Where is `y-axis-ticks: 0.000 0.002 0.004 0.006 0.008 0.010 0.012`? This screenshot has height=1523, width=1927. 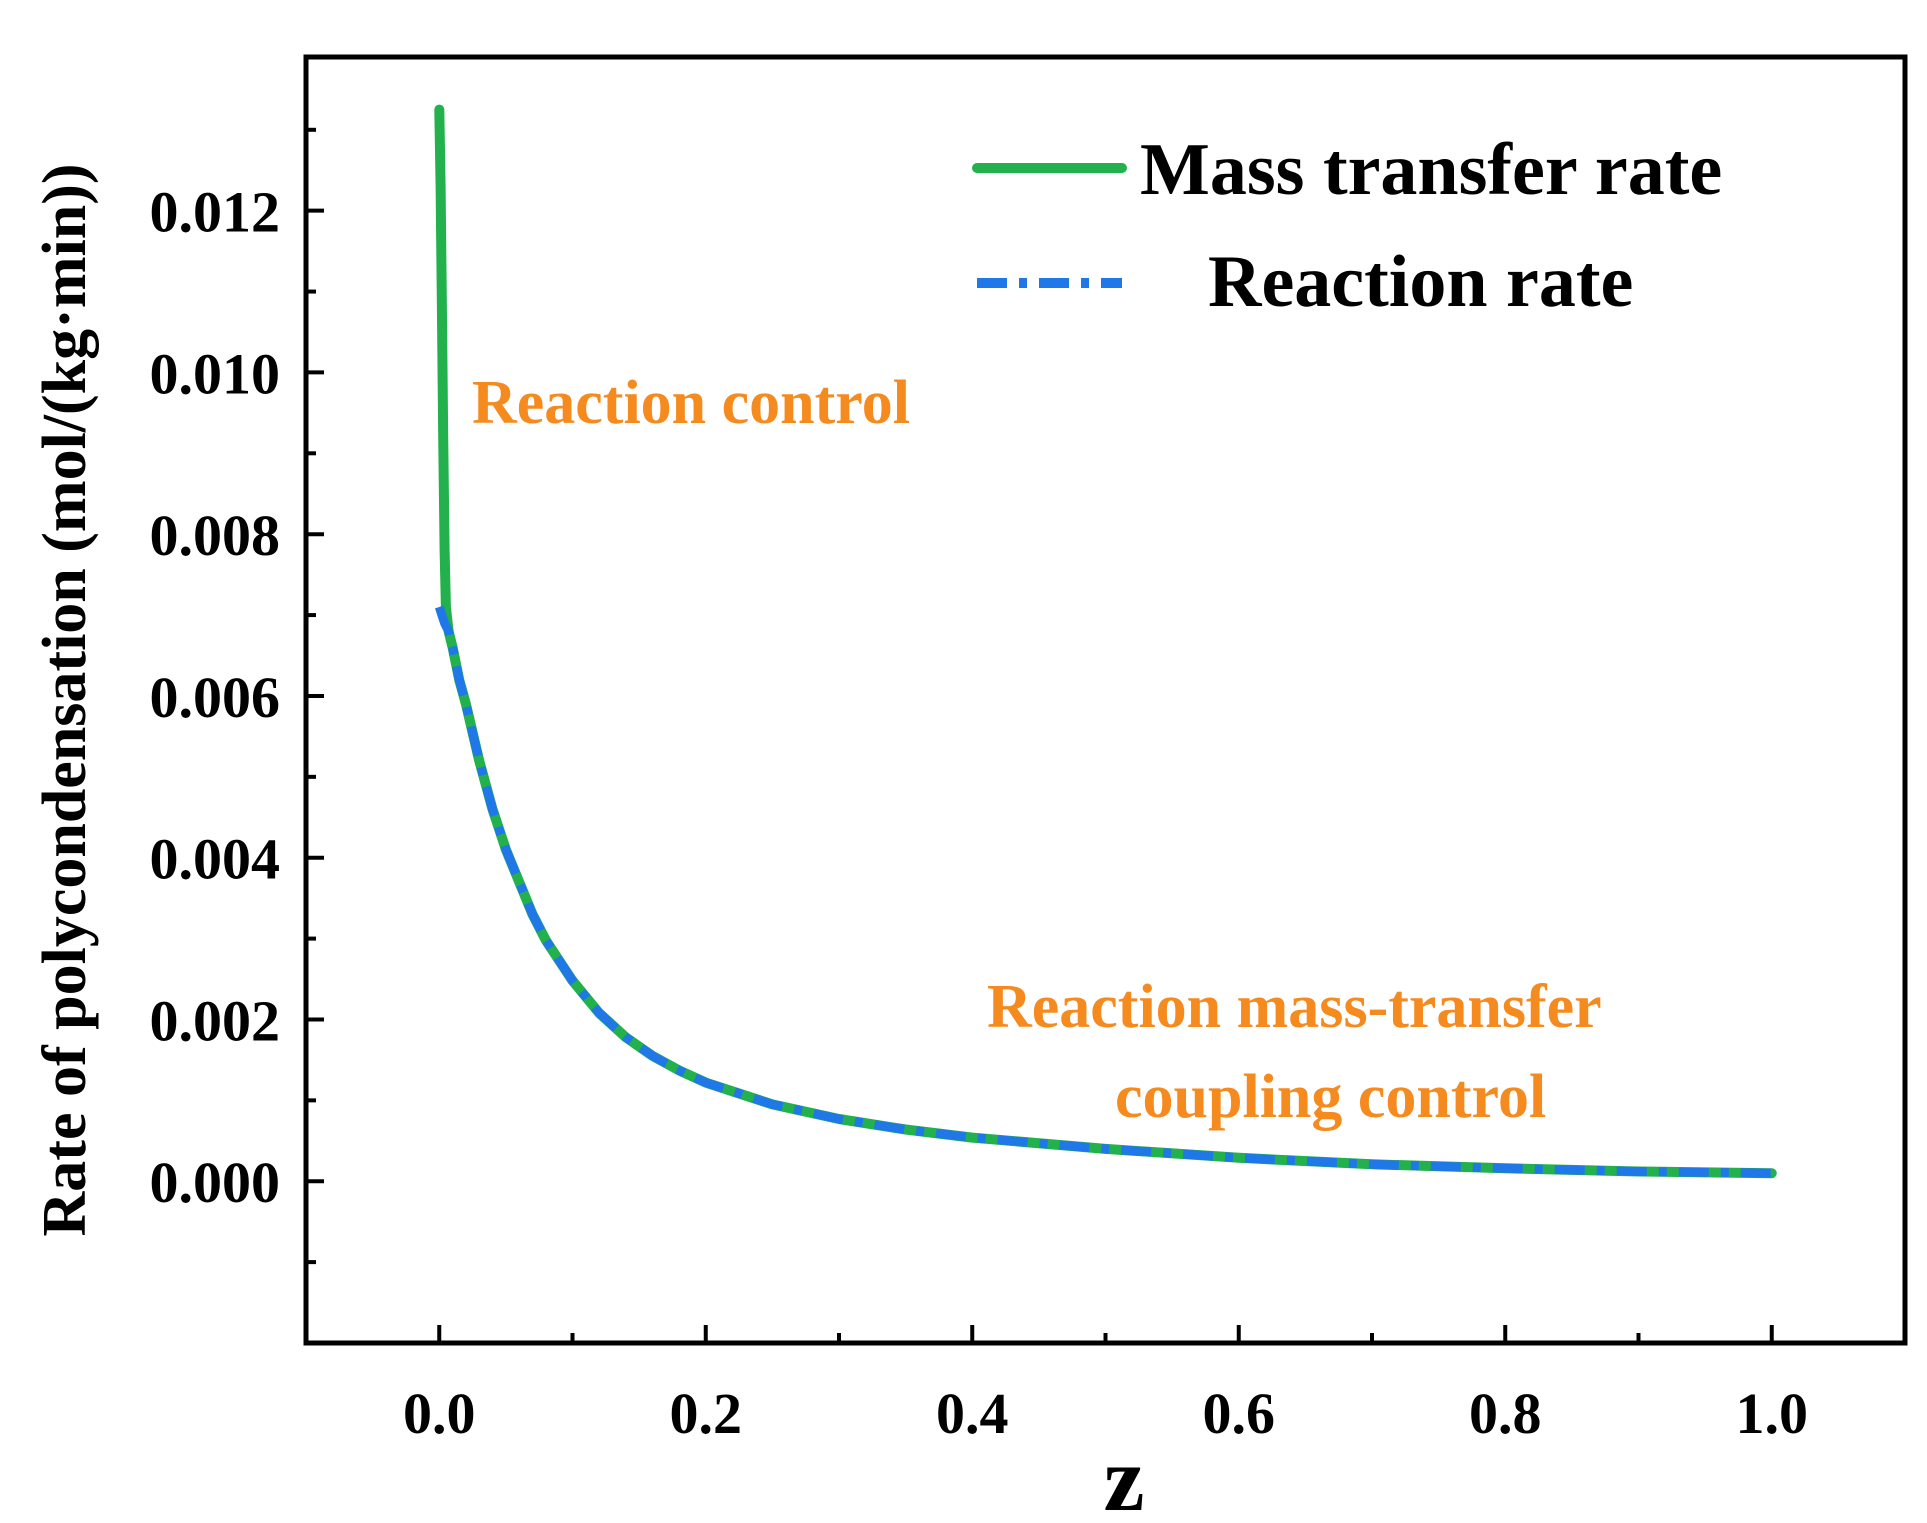
y-axis-ticks: 0.000 0.002 0.004 0.006 0.008 0.010 0.012 is located at coordinates (237, 696).